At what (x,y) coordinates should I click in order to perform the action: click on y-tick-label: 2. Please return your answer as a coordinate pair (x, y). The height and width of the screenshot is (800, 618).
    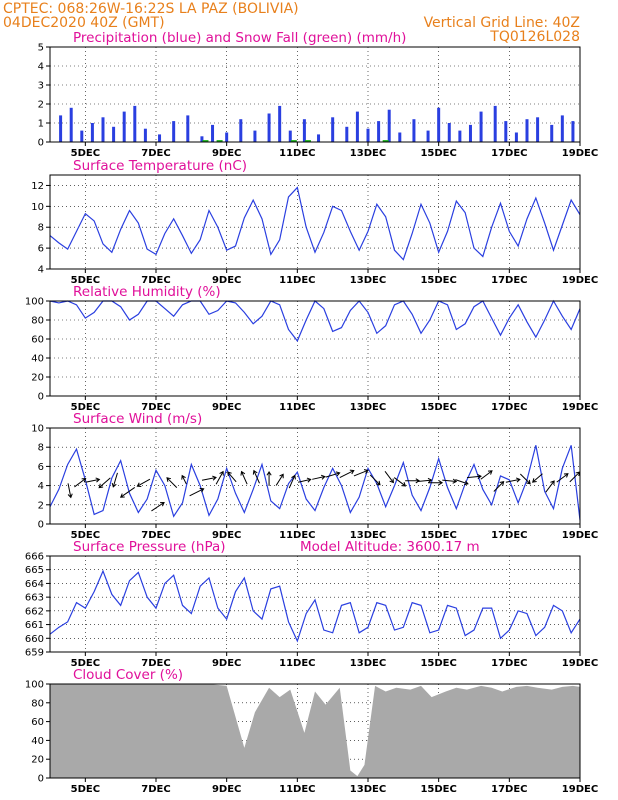
    Looking at the image, I should click on (41, 105).